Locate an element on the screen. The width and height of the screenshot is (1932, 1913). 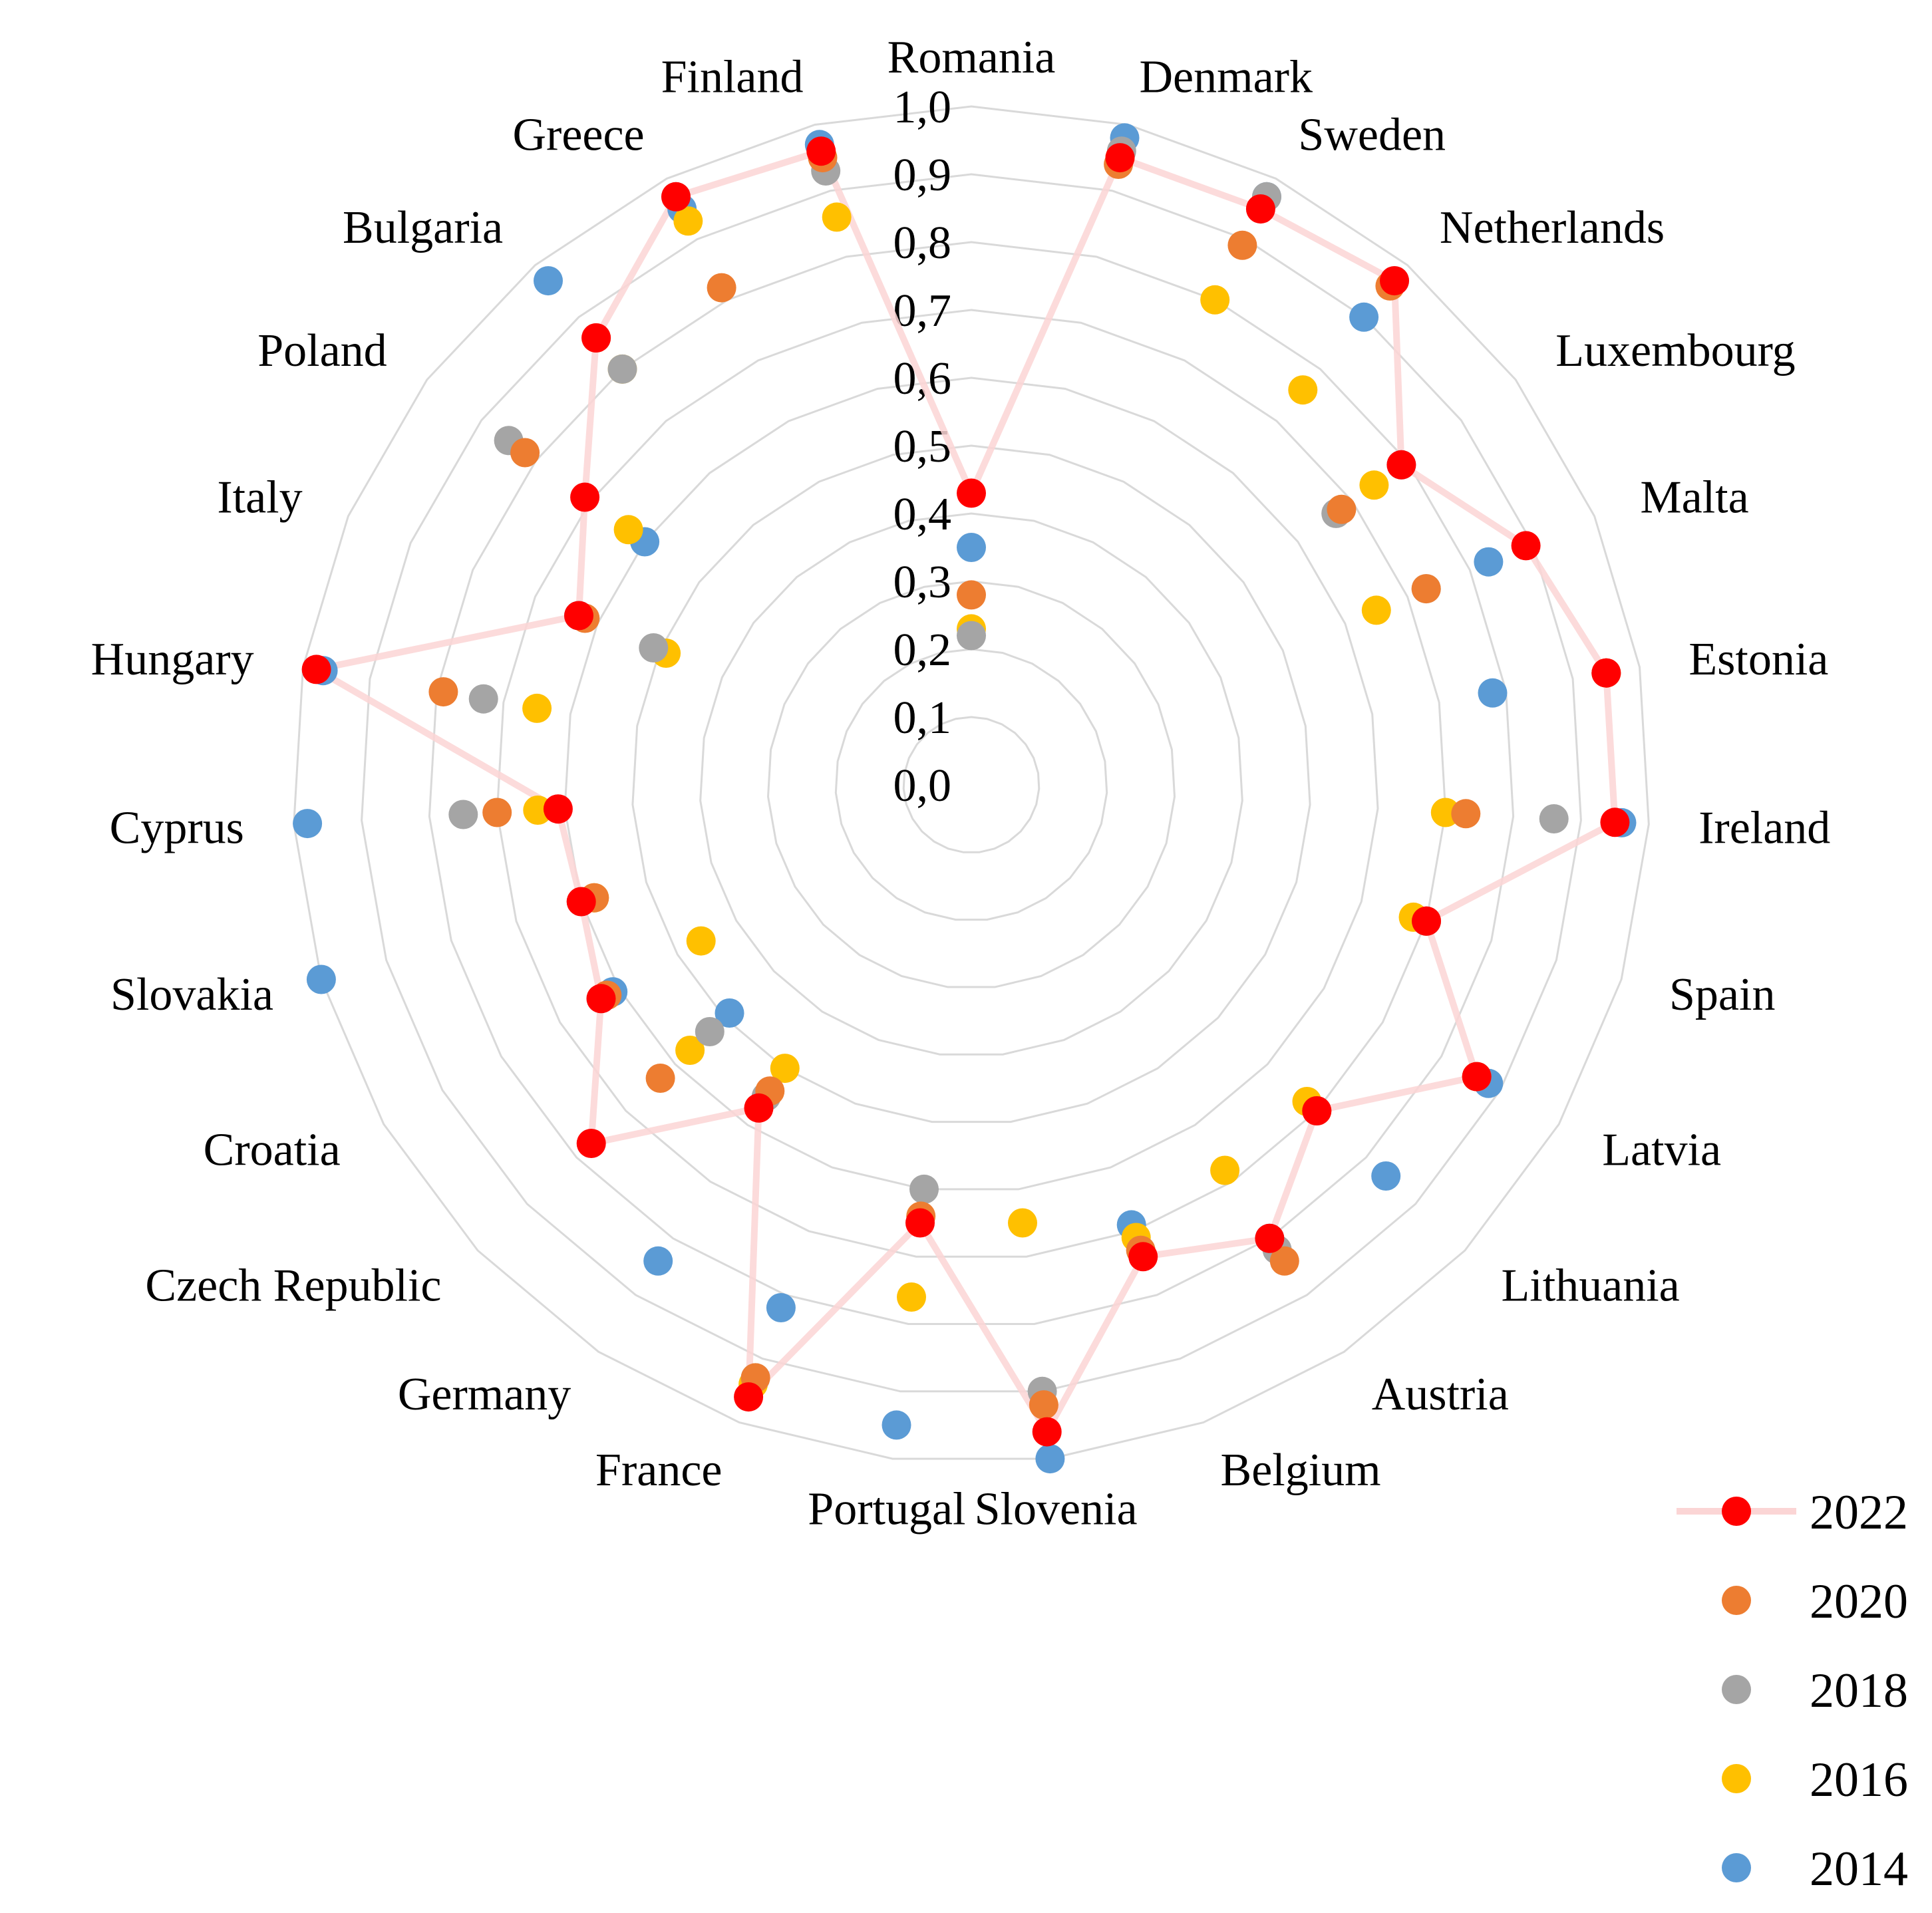
legend-label: 2020 is located at coordinates (1859, 1601).